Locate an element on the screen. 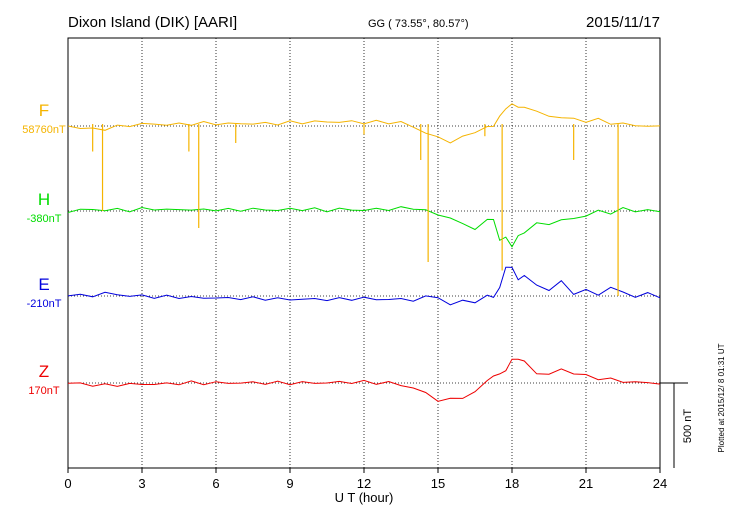 The image size is (730, 520). station-title: Dixon Island (DIK) [AARI] is located at coordinates (152, 22).